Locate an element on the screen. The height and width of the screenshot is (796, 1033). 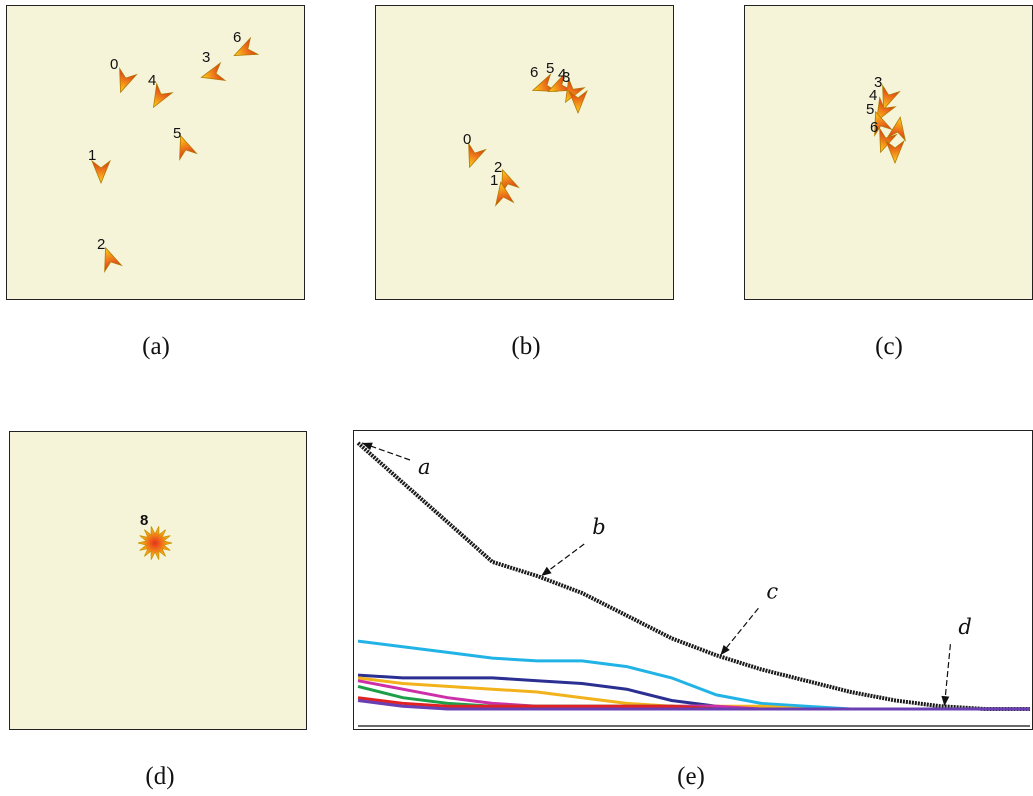
annotation-arrow-d is located at coordinates (947, 675).